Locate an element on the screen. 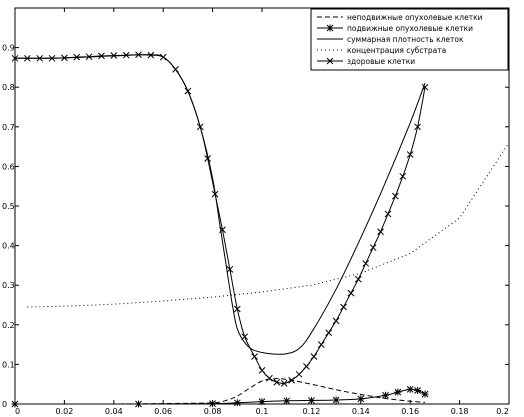  y-tick-label: 0.5 is located at coordinates (8, 206).